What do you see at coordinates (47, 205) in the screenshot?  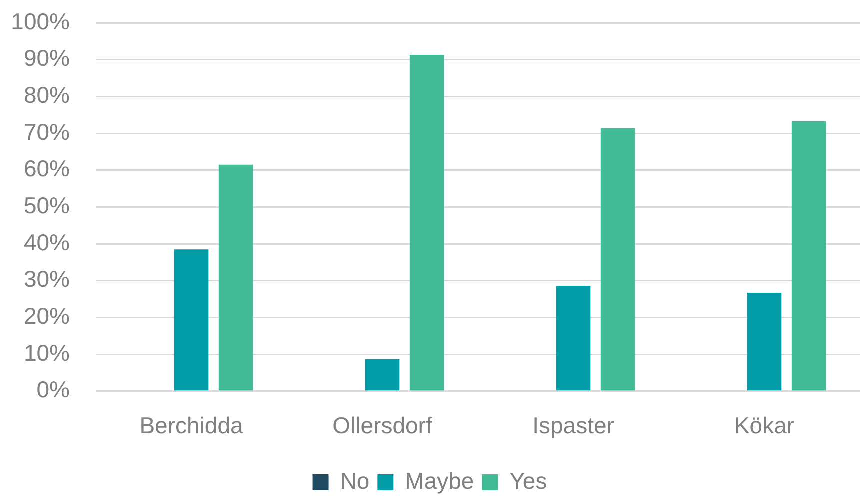 I see `y-tick-label: 50%` at bounding box center [47, 205].